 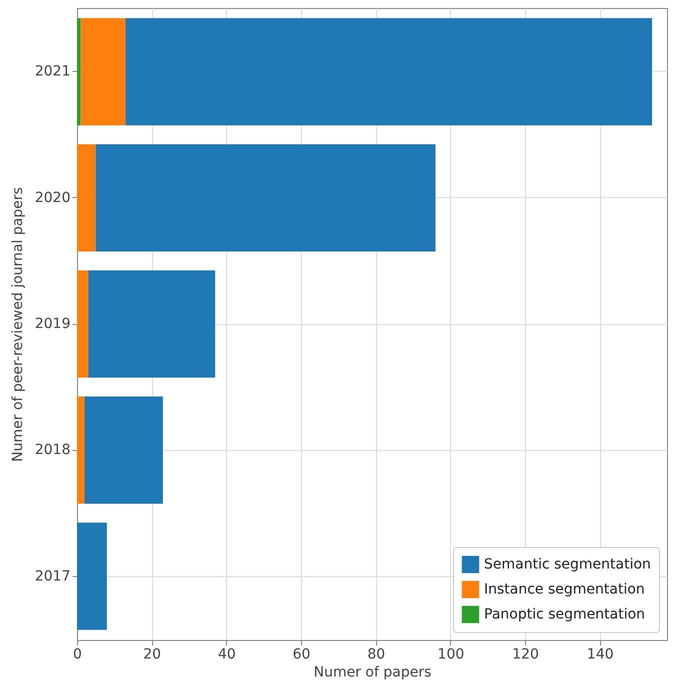 What do you see at coordinates (376, 654) in the screenshot?
I see `x-tick-label: 80` at bounding box center [376, 654].